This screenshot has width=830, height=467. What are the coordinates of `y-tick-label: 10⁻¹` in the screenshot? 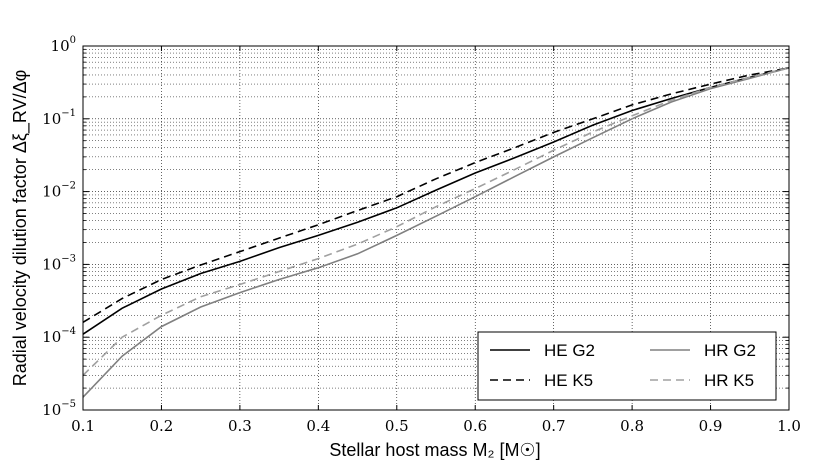 It's located at (59, 118).